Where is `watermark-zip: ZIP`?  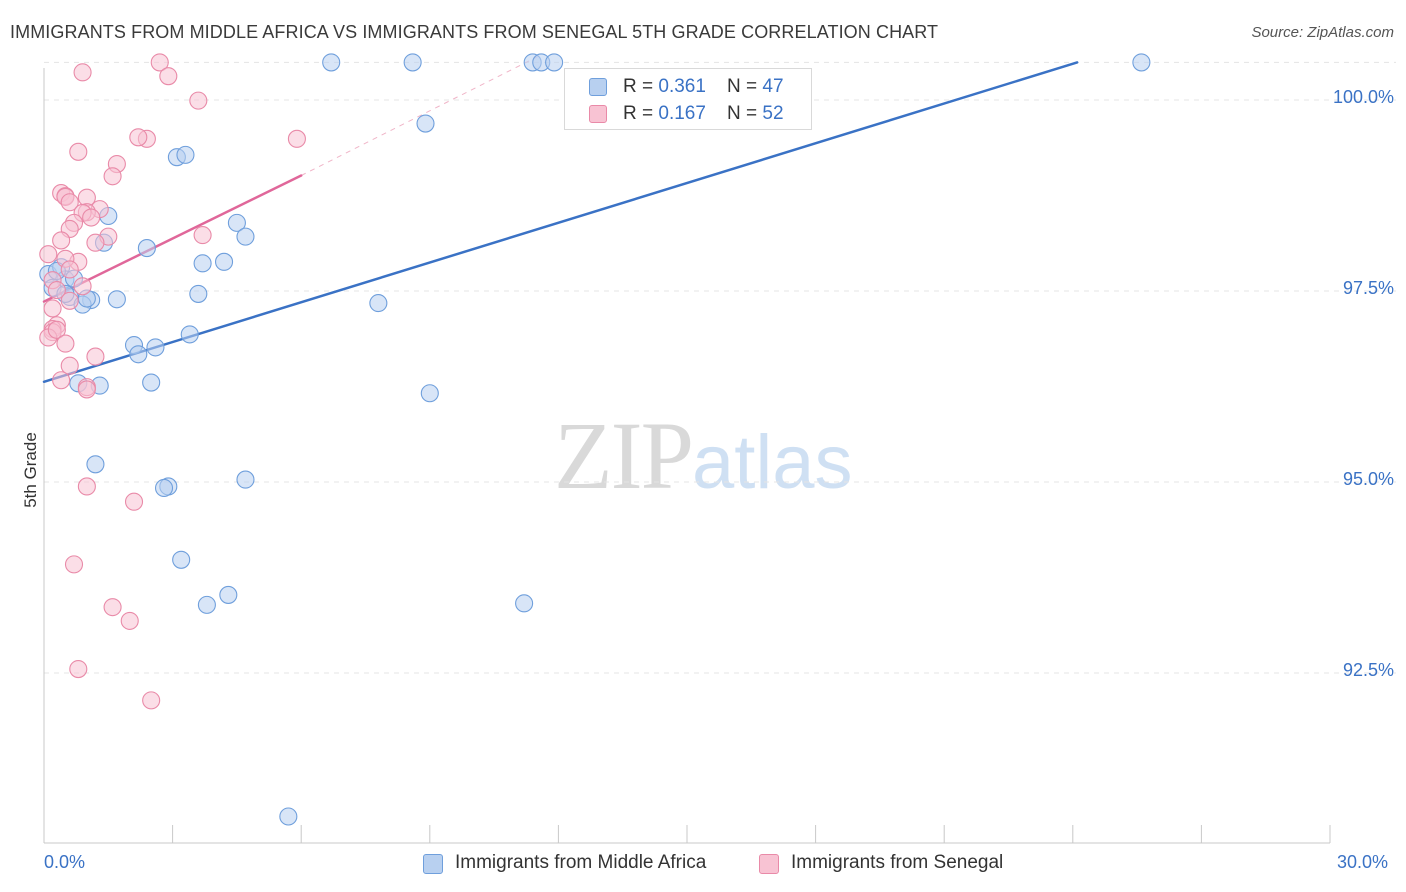 watermark-zip: ZIP is located at coordinates (624, 455).